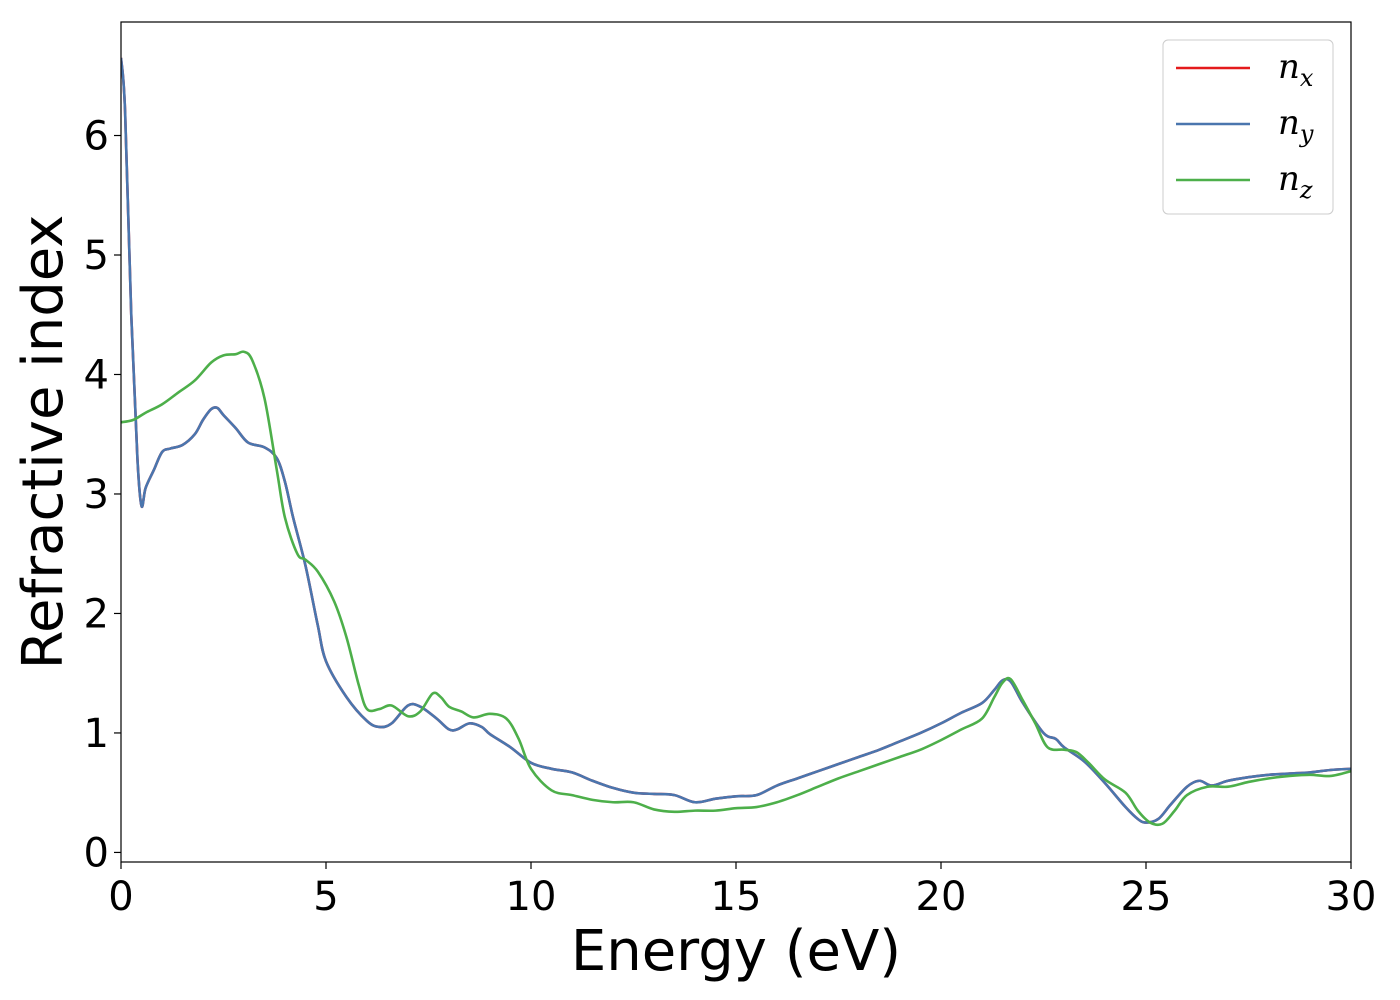 This screenshot has width=1400, height=1000. I want to click on x-tick-label: 5, so click(325, 897).